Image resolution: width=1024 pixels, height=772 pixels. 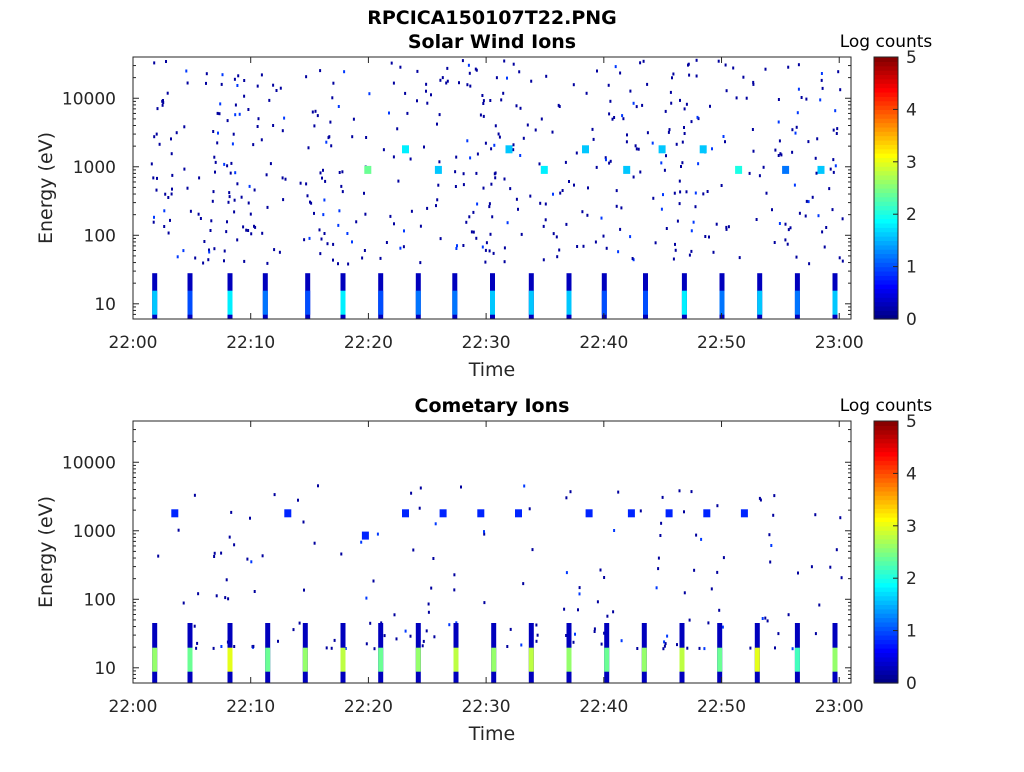 What do you see at coordinates (911, 684) in the screenshot?
I see `colorbar-tick-label: 0` at bounding box center [911, 684].